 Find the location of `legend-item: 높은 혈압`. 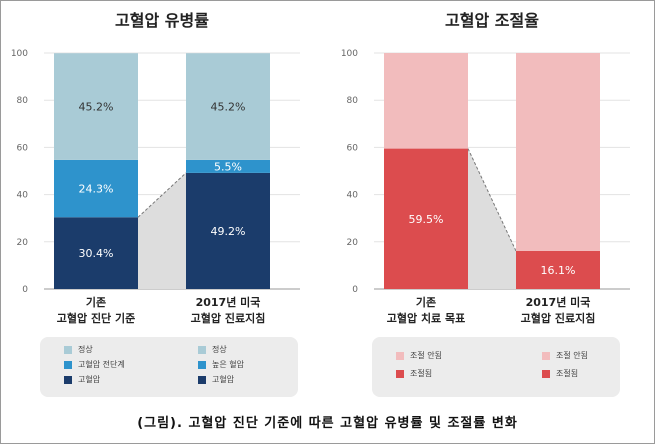

legend-item: 높은 혈압 is located at coordinates (221, 364).